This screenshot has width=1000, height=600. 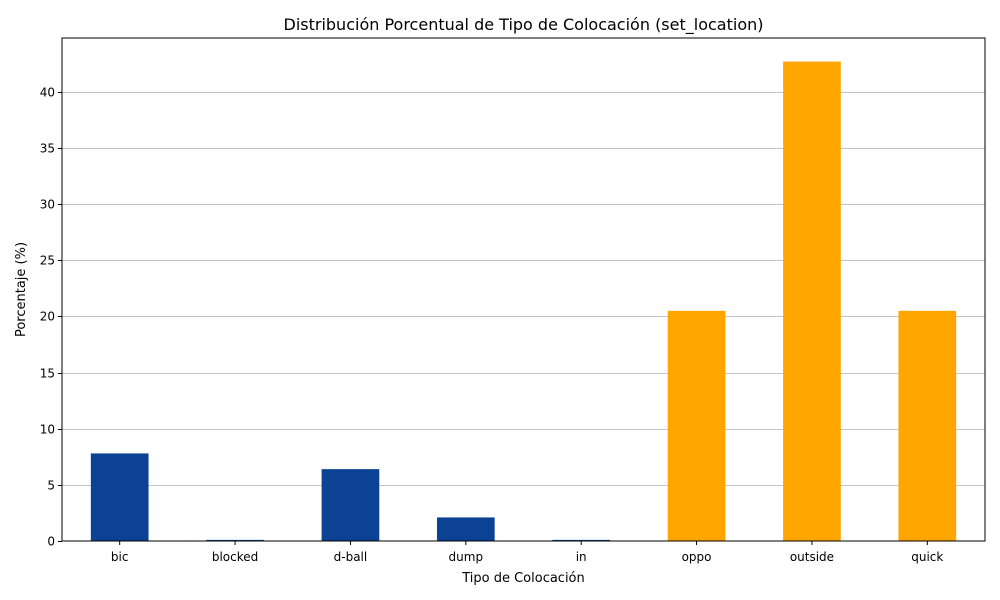 What do you see at coordinates (466, 557) in the screenshot?
I see `x-tick-label: dump` at bounding box center [466, 557].